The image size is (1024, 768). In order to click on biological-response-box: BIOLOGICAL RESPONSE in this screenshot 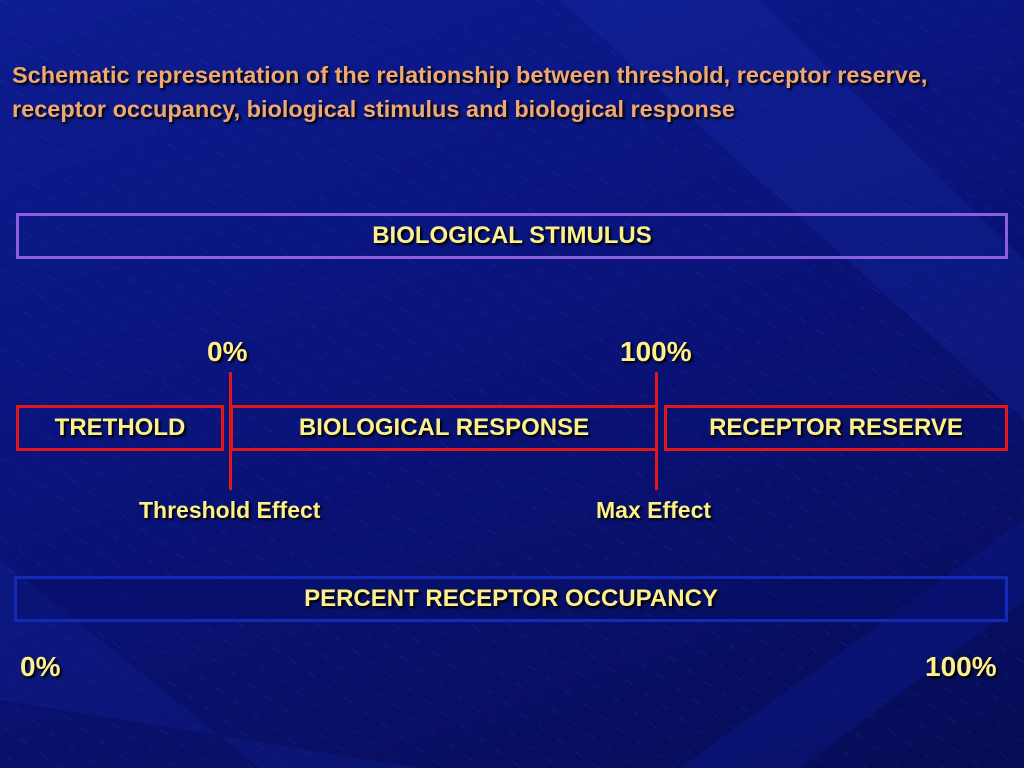, I will do `click(444, 428)`.